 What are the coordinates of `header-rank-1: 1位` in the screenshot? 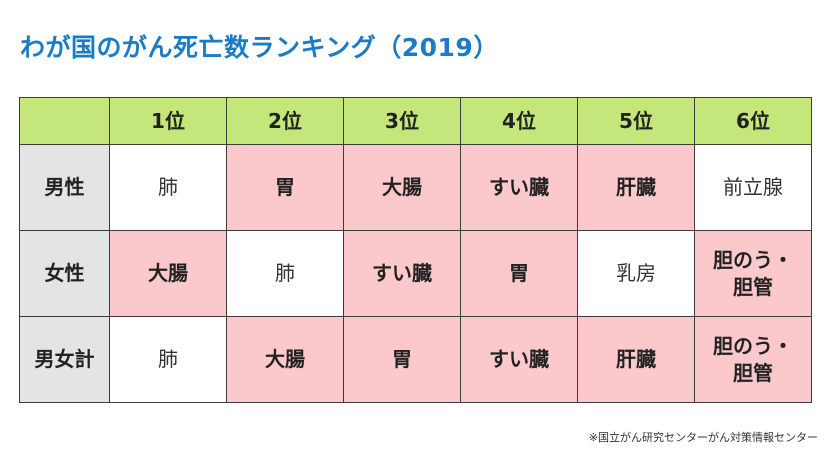 It's located at (168, 121).